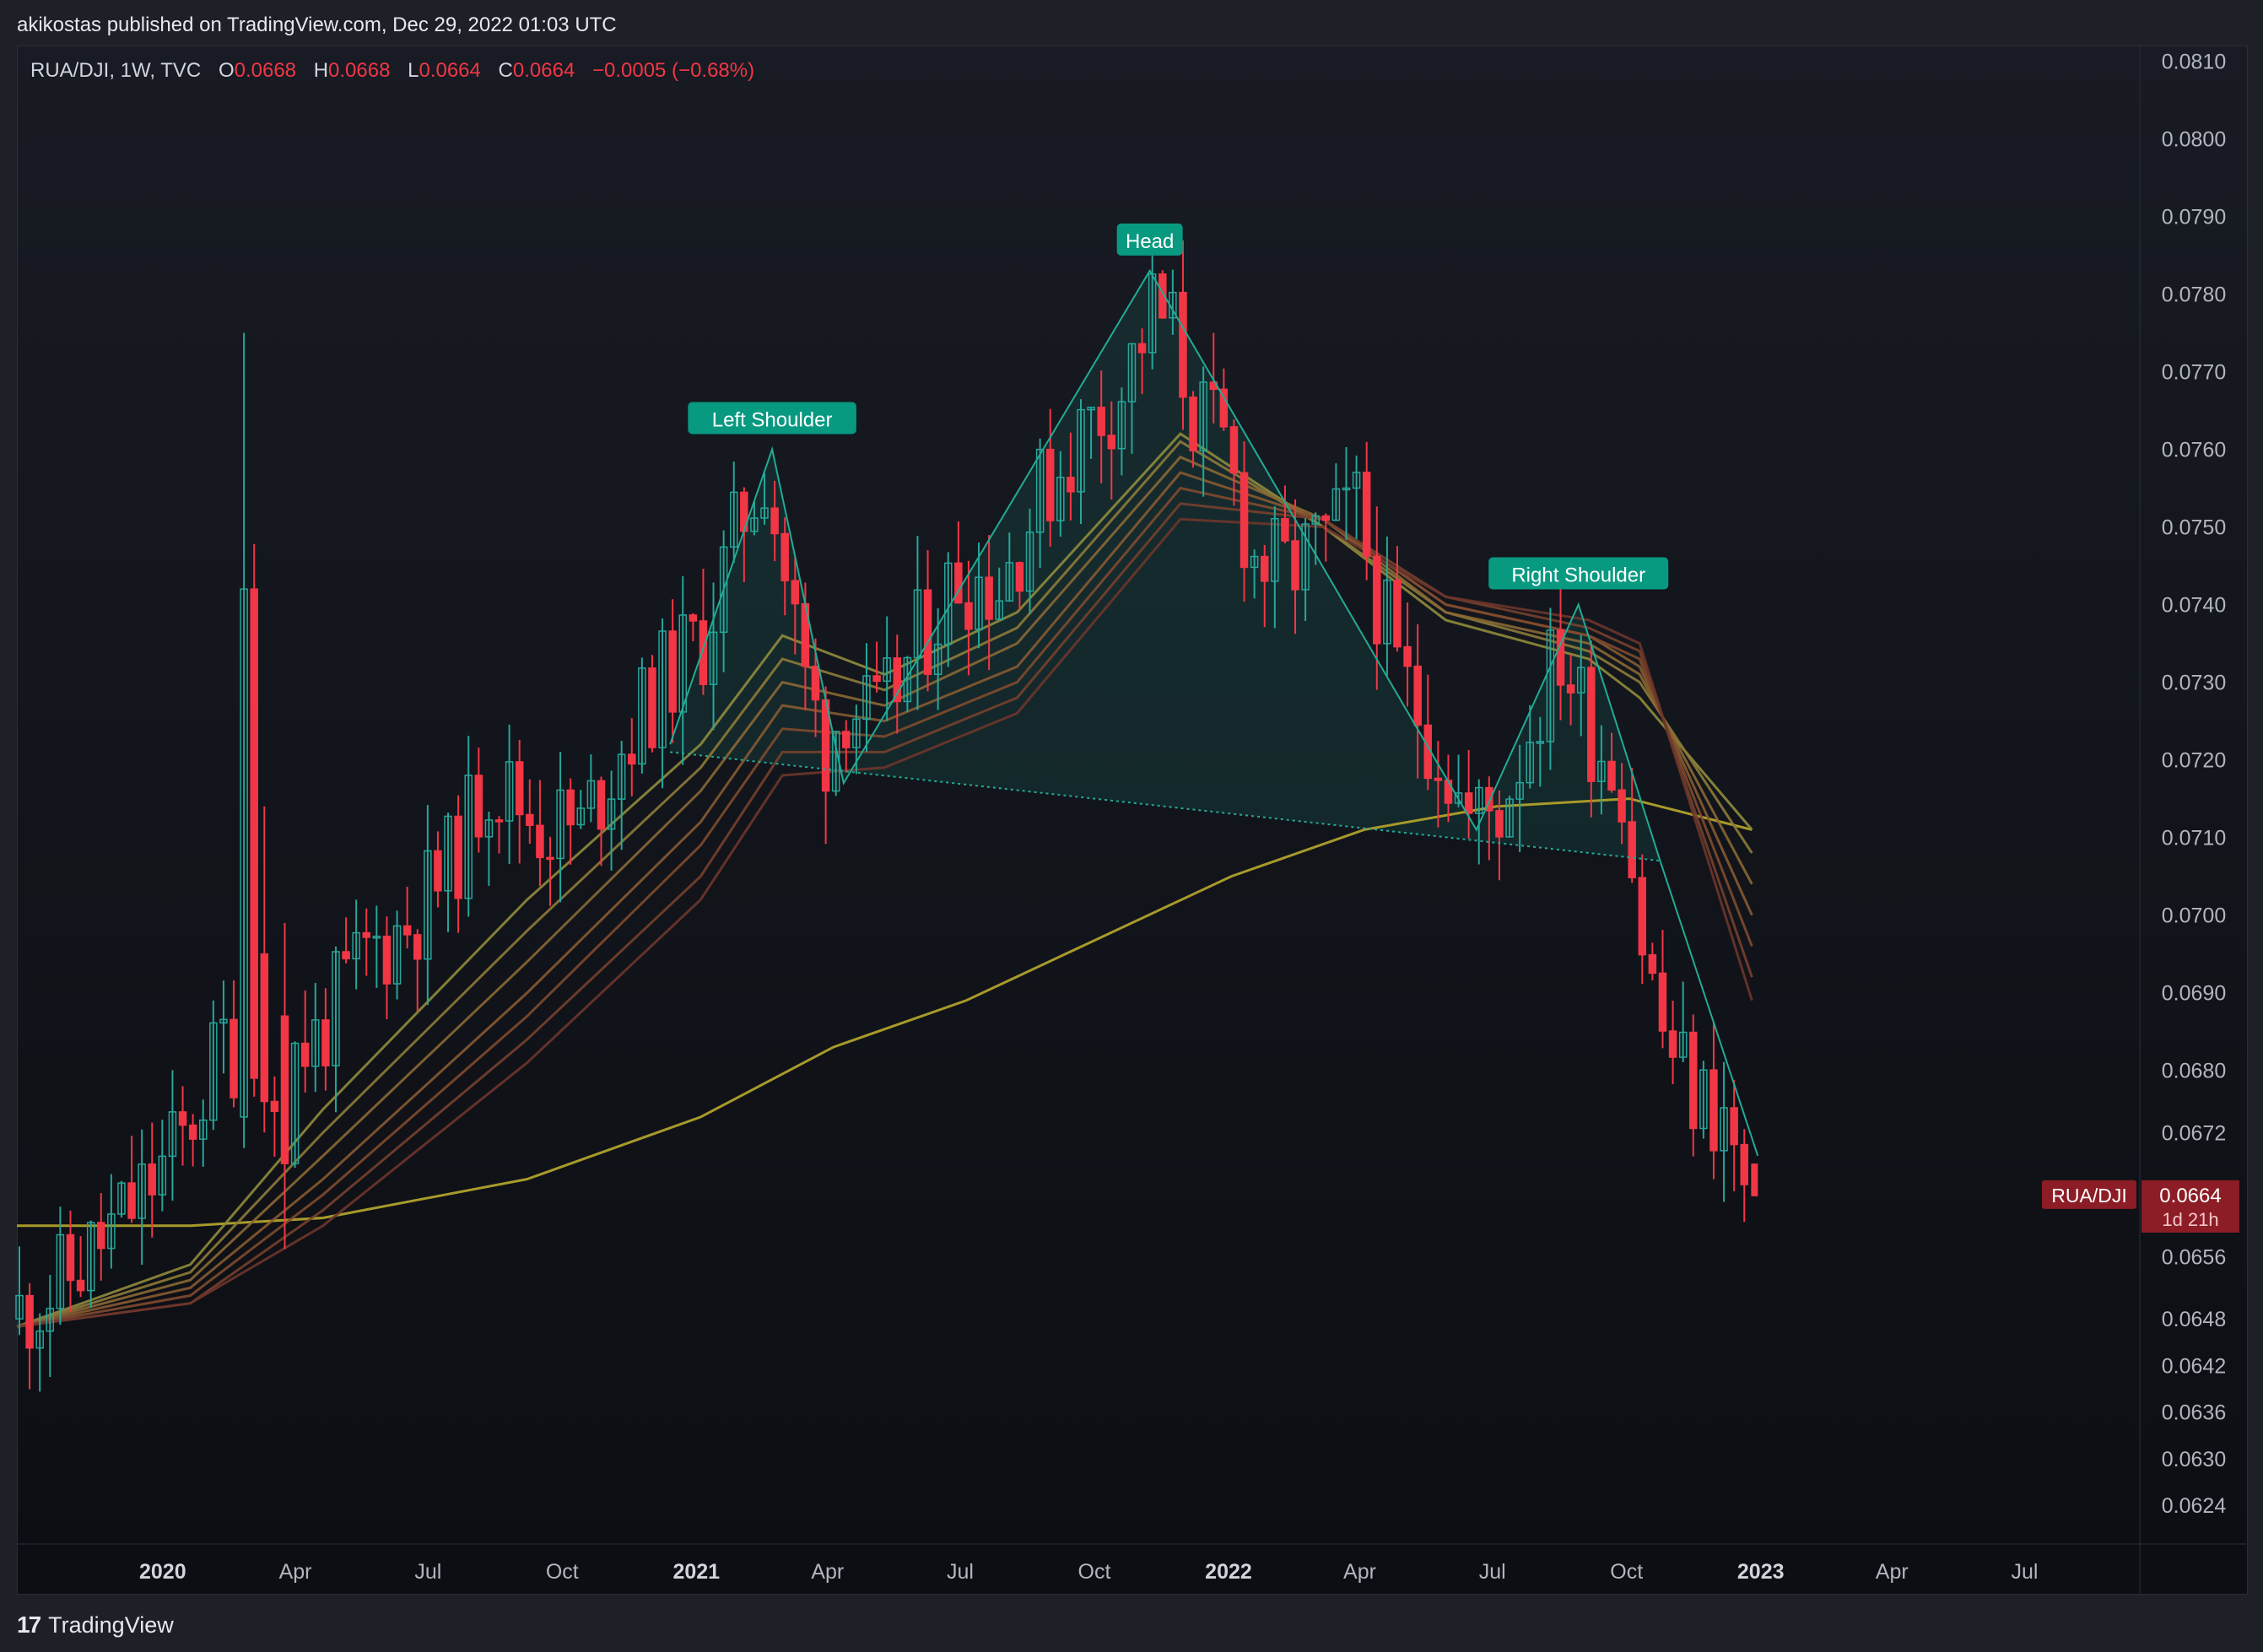 This screenshot has height=1652, width=2263. I want to click on y-tick-label: 0.0672, so click(2194, 1133).